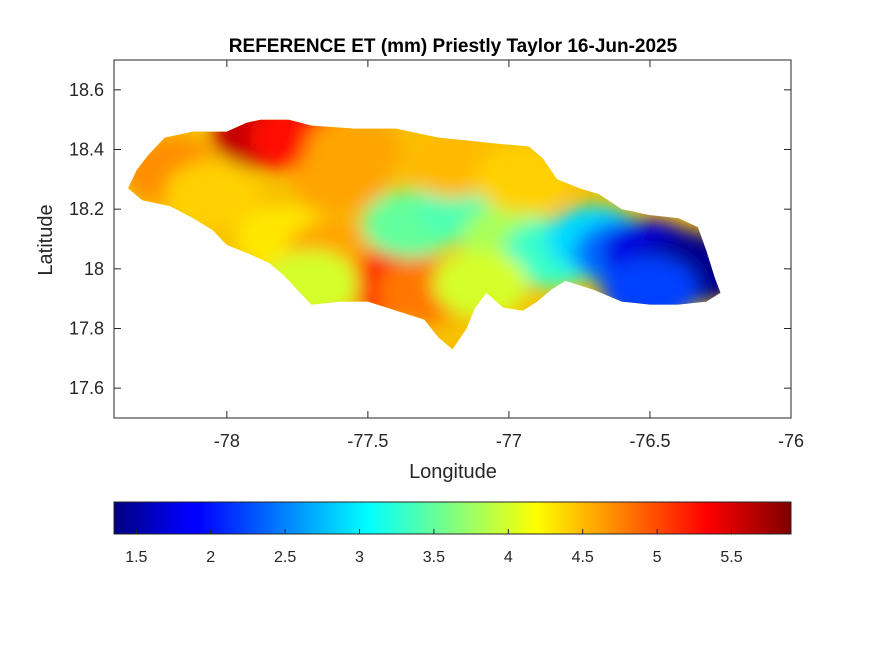 This screenshot has width=875, height=656. I want to click on colorbar-tick-label: 2.5, so click(285, 557).